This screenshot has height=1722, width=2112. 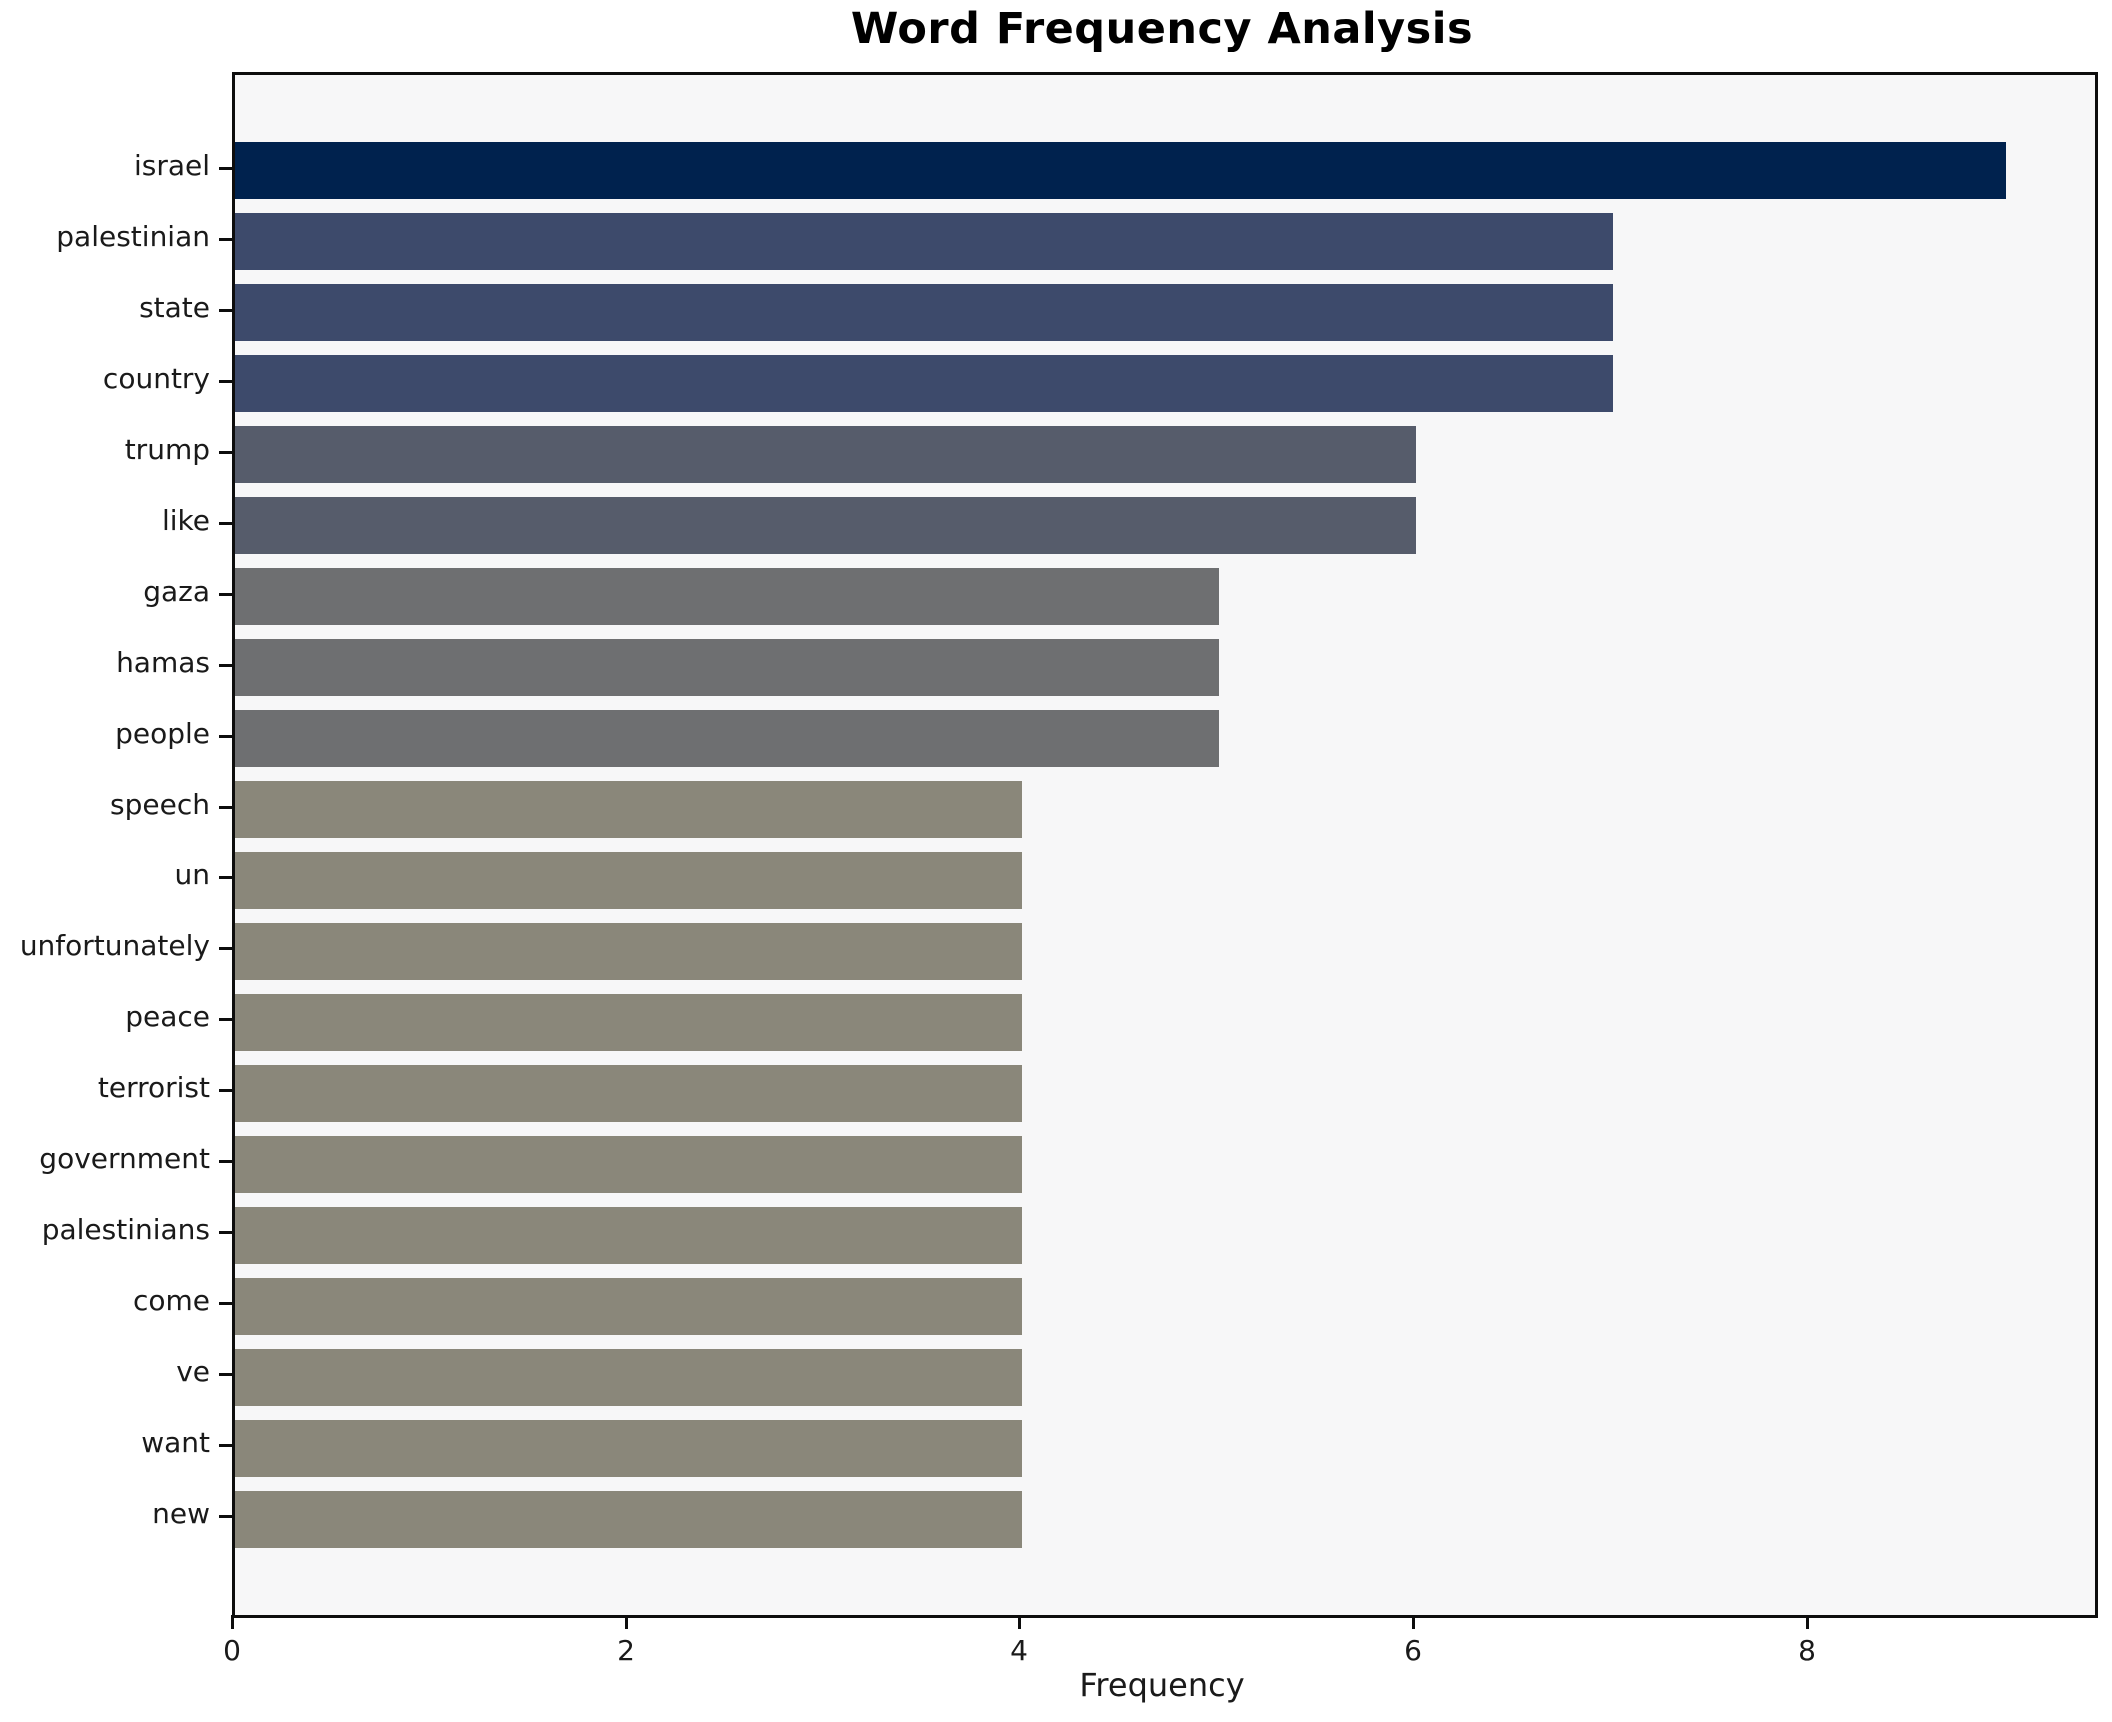 What do you see at coordinates (1807, 1650) in the screenshot?
I see `x-tick-label: 8` at bounding box center [1807, 1650].